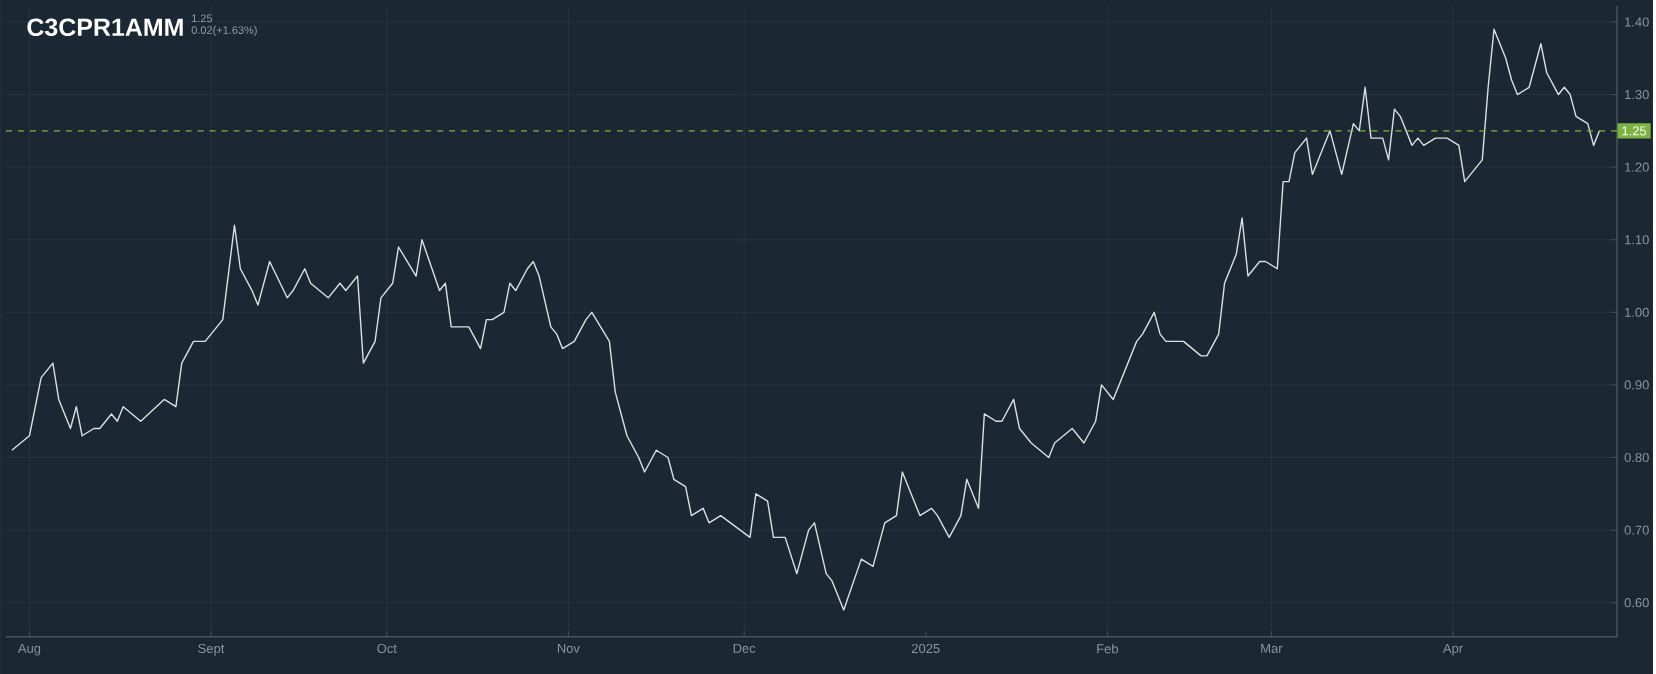  Describe the element at coordinates (105, 27) in the screenshot. I see `chart-title: C3CPR1AMM` at that location.